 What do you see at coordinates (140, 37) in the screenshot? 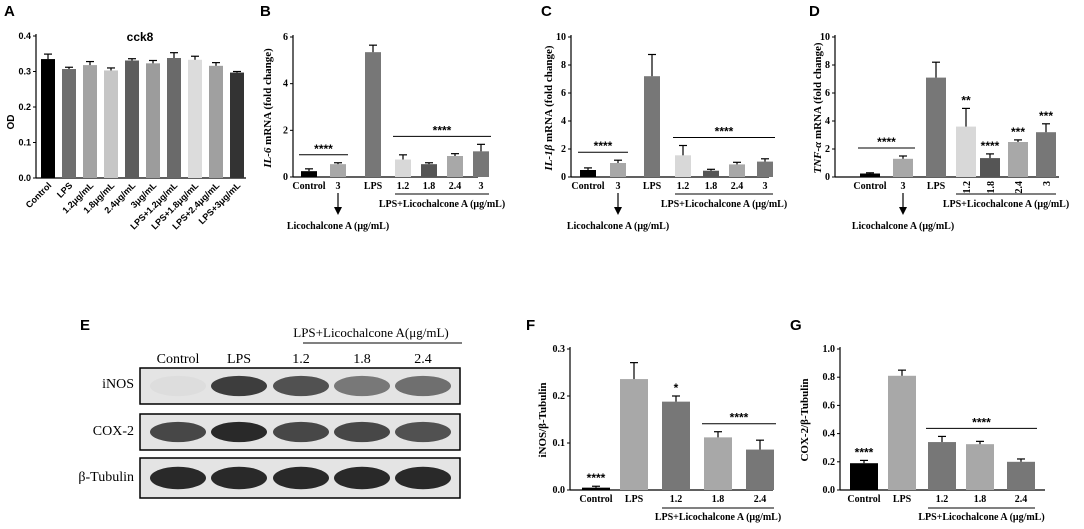
I see `chart-a-title: cck8` at bounding box center [140, 37].